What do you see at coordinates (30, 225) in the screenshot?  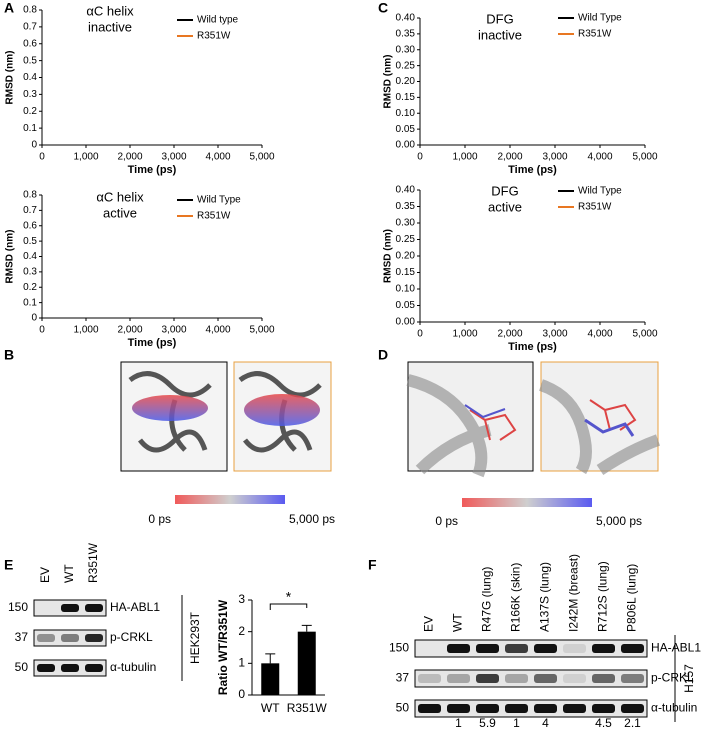 I see `y-tick-label: 0.6` at bounding box center [30, 225].